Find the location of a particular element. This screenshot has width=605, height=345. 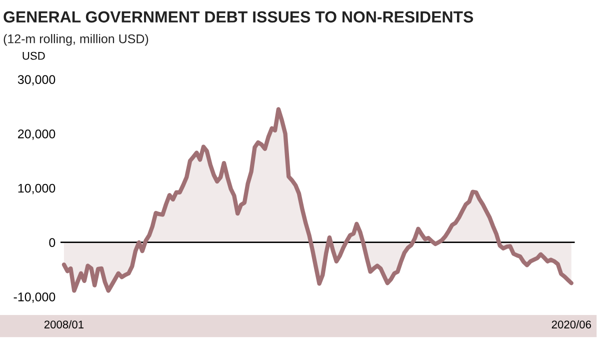

y-tick-label: 10,000 is located at coordinates (37, 189).